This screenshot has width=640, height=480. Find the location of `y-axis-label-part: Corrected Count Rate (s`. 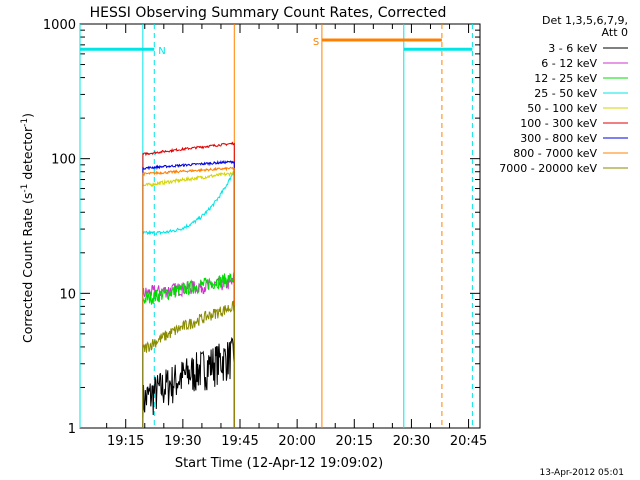

y-axis-label-part: Corrected Count Rate (s is located at coordinates (27, 268).